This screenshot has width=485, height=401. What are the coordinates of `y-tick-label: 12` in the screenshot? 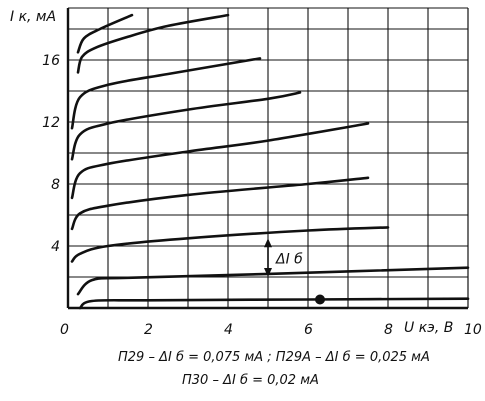 It's located at (51, 123).